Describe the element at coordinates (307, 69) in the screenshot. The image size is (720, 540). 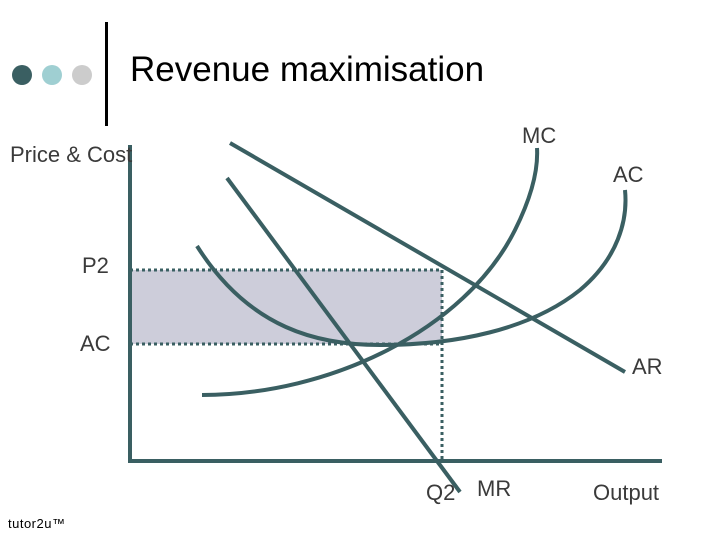
I see `page-title: Revenue maximisation` at that location.